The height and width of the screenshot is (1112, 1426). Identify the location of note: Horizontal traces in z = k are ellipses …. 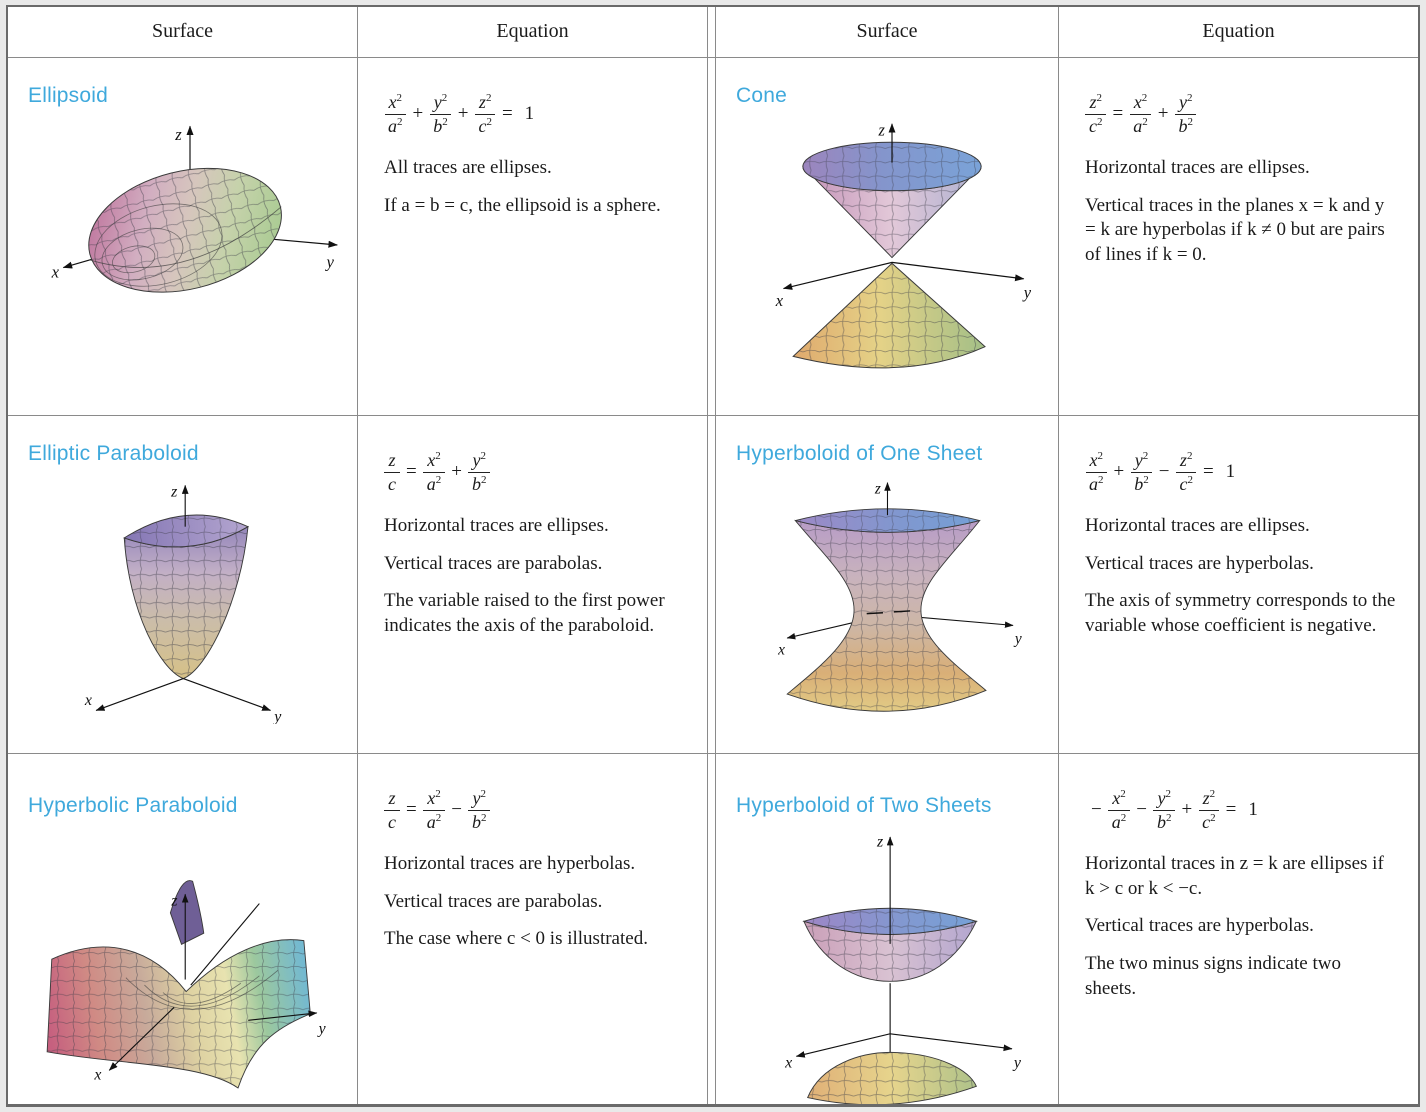
(1234, 876).